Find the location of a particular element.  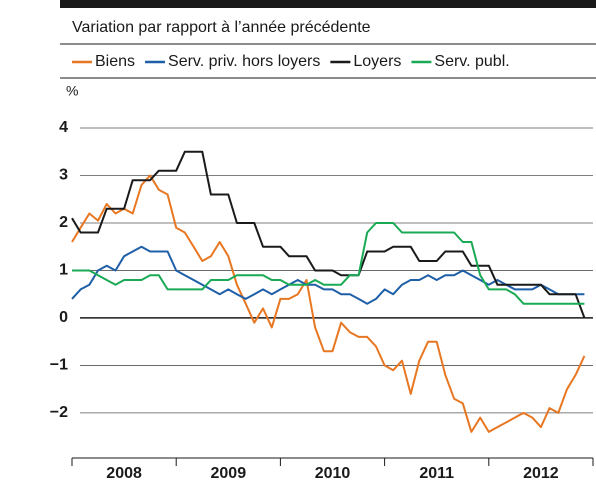

y-tick-label: 3 is located at coordinates (63, 175).